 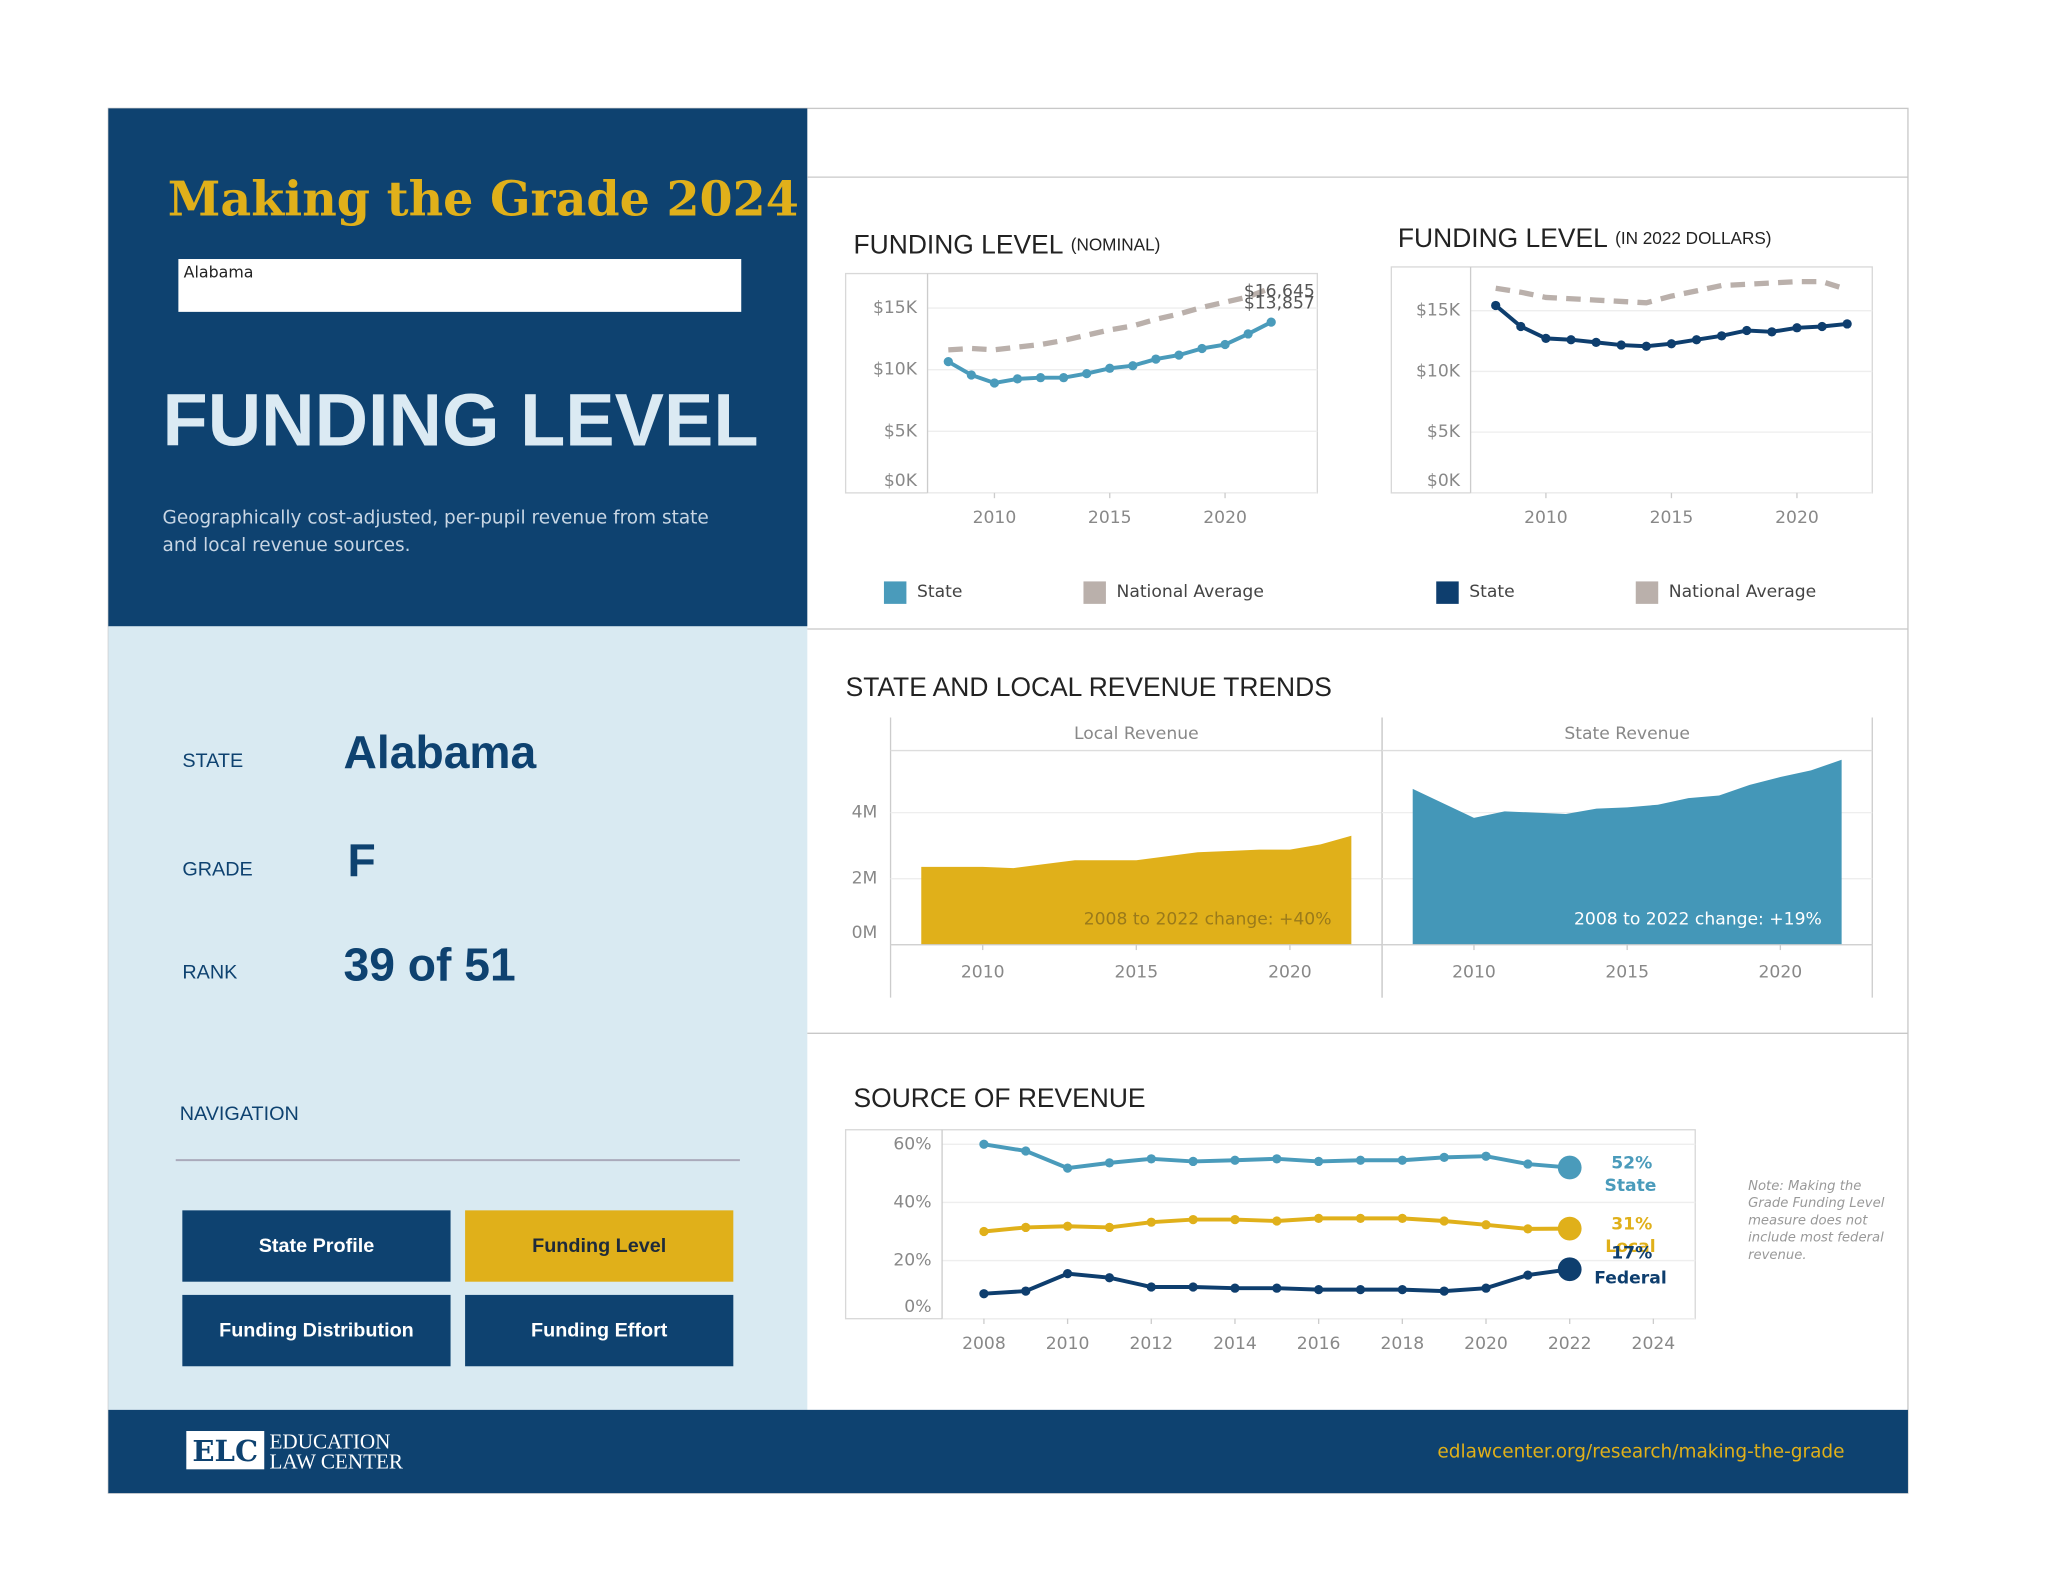 I want to click on x-tick-label: 2008, so click(x=984, y=1344).